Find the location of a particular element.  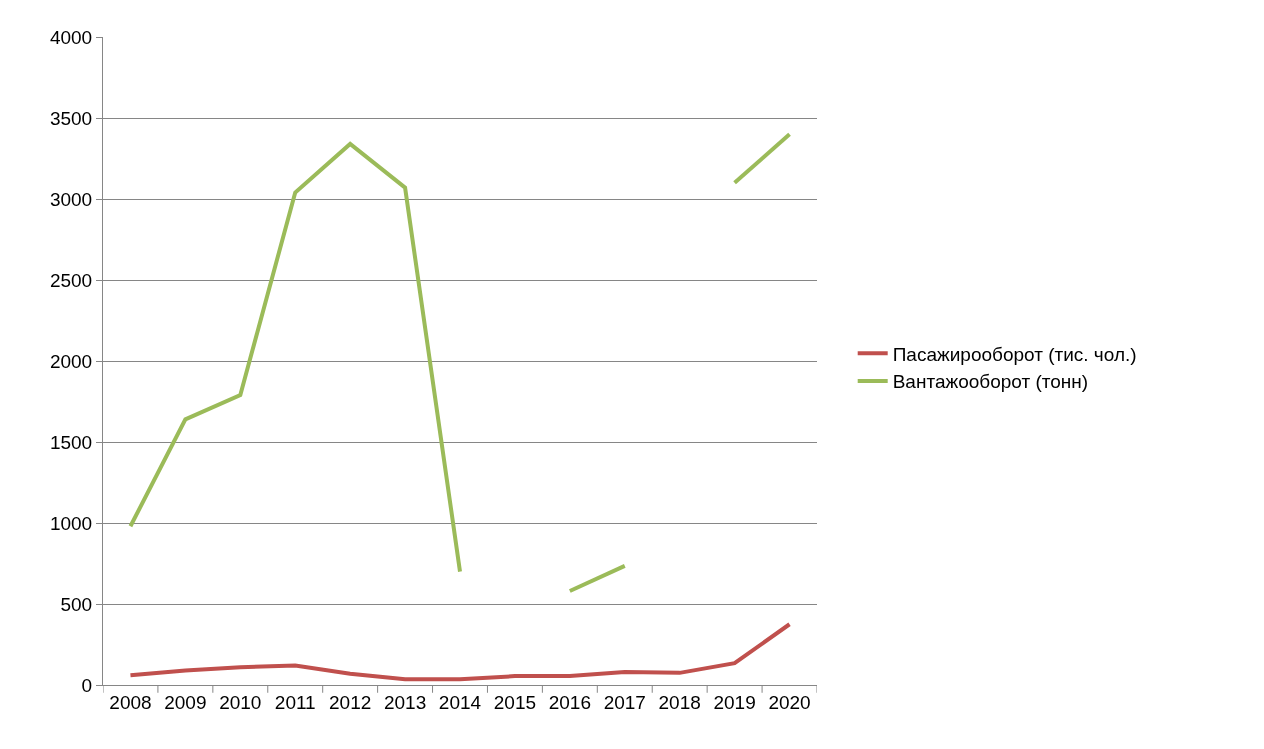

x-tick-label: 2010 is located at coordinates (240, 702).